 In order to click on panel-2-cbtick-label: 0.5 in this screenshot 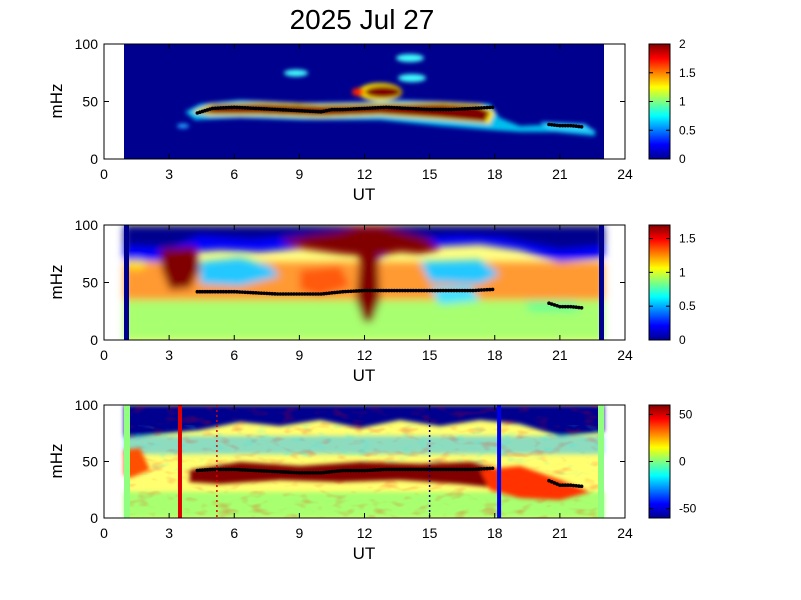, I will do `click(687, 306)`.